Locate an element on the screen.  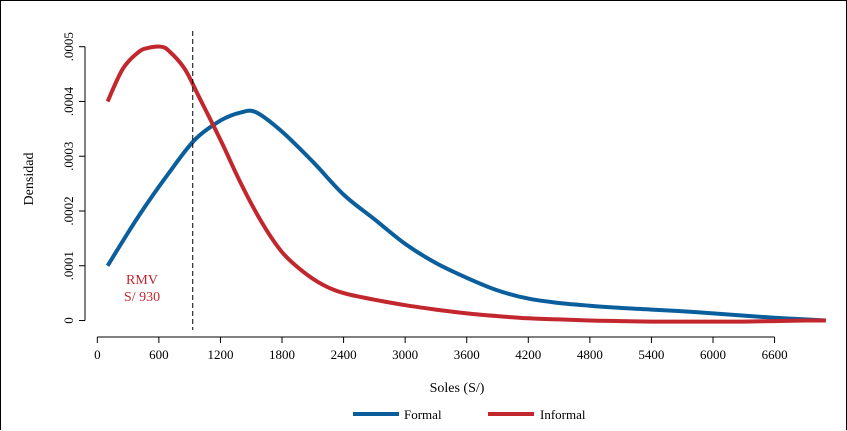
y-tick-label: .0001 is located at coordinates (68, 265).